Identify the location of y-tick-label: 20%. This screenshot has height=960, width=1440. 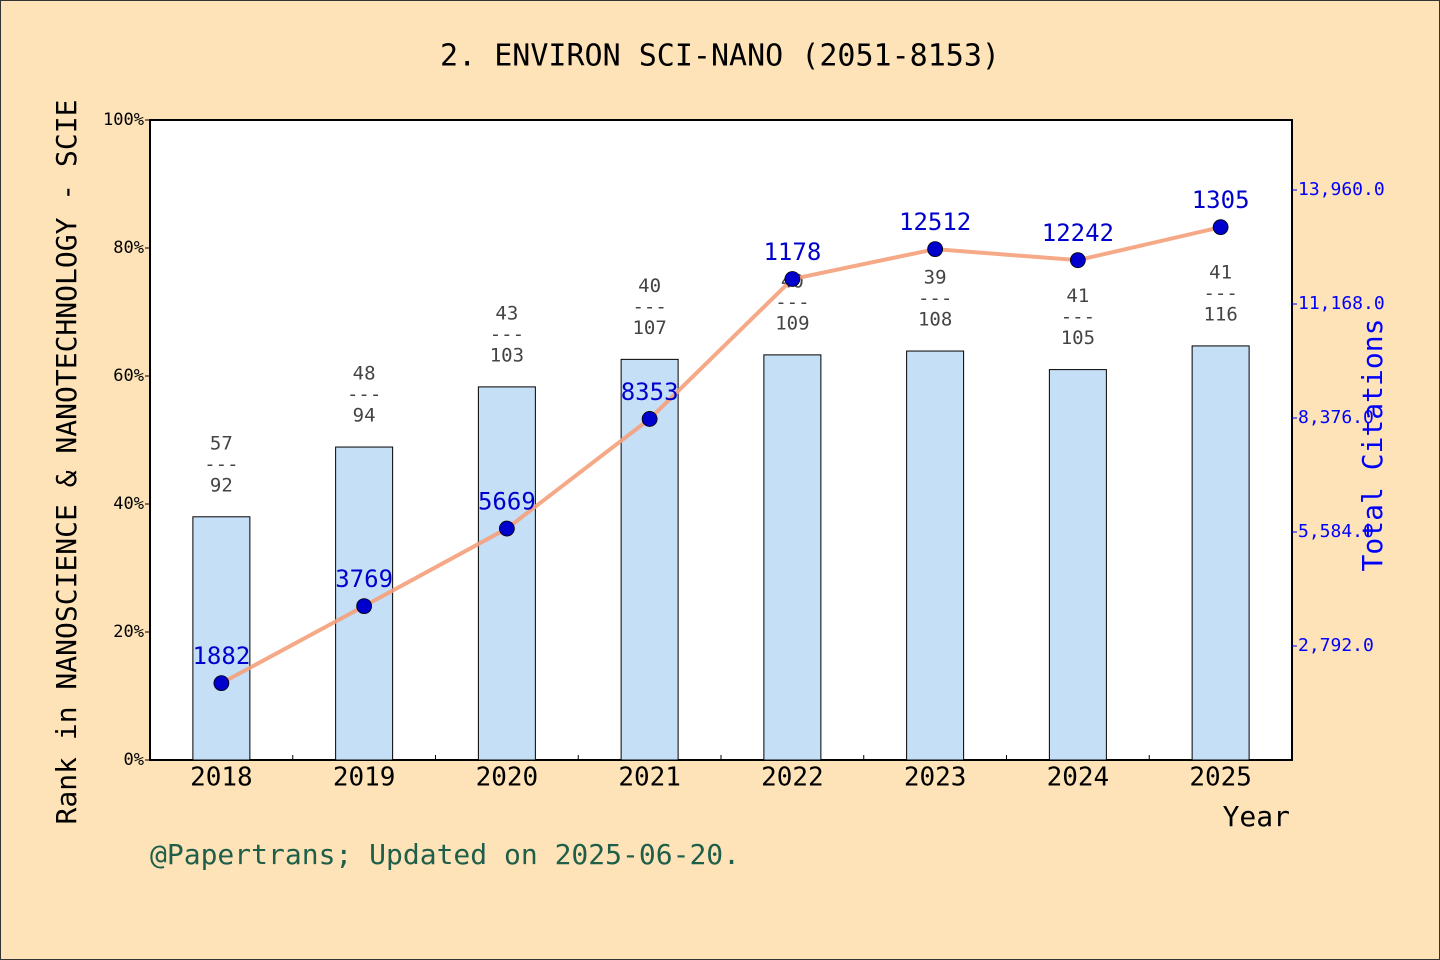
(128, 632).